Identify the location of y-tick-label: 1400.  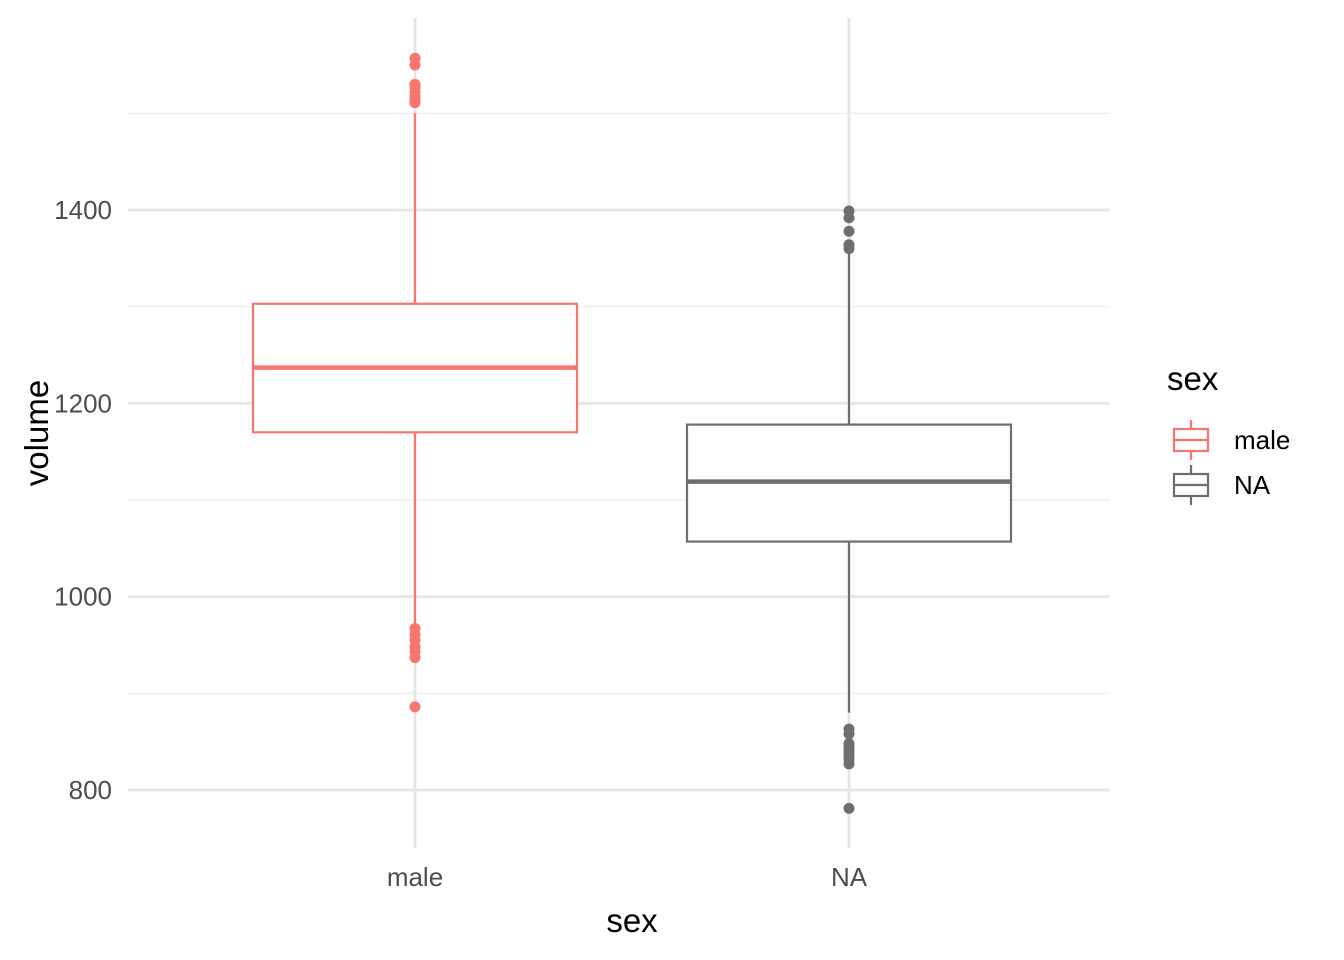
(83, 210).